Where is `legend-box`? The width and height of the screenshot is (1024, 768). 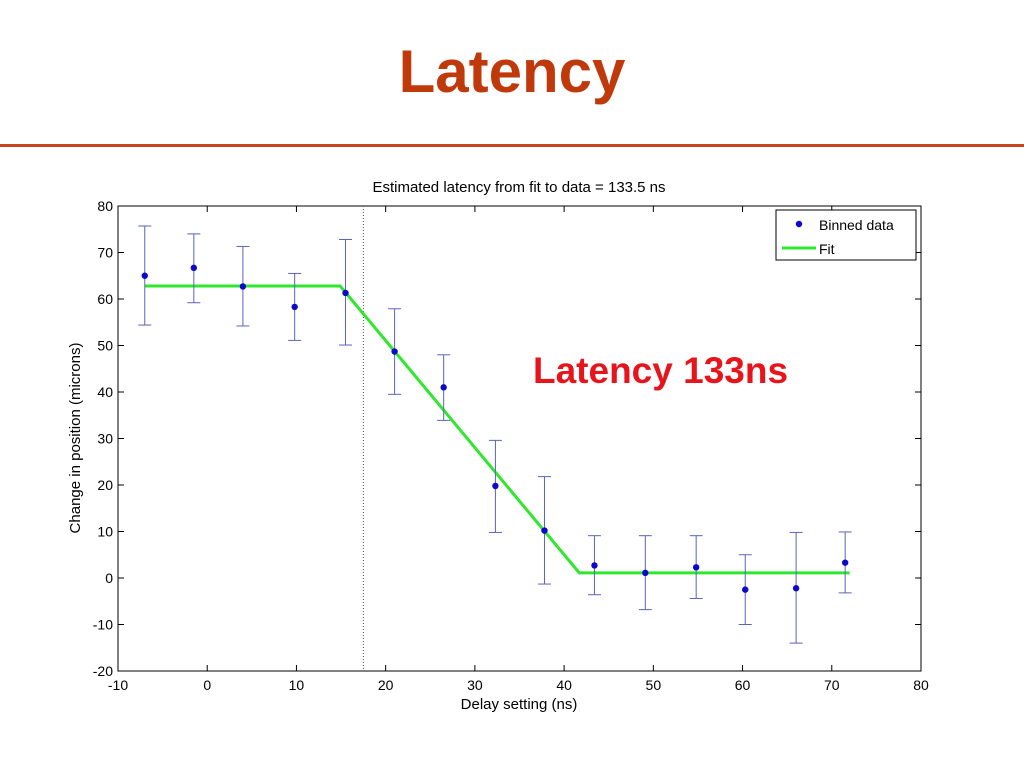 legend-box is located at coordinates (846, 235).